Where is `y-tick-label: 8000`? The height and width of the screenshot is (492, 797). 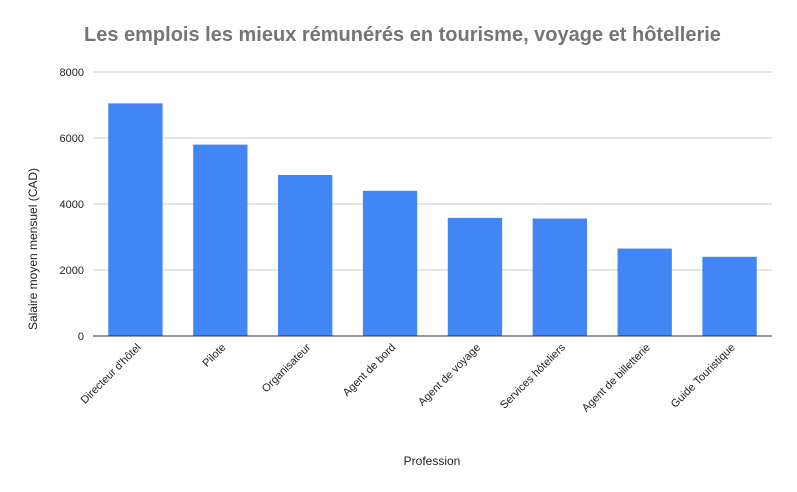 y-tick-label: 8000 is located at coordinates (72, 73).